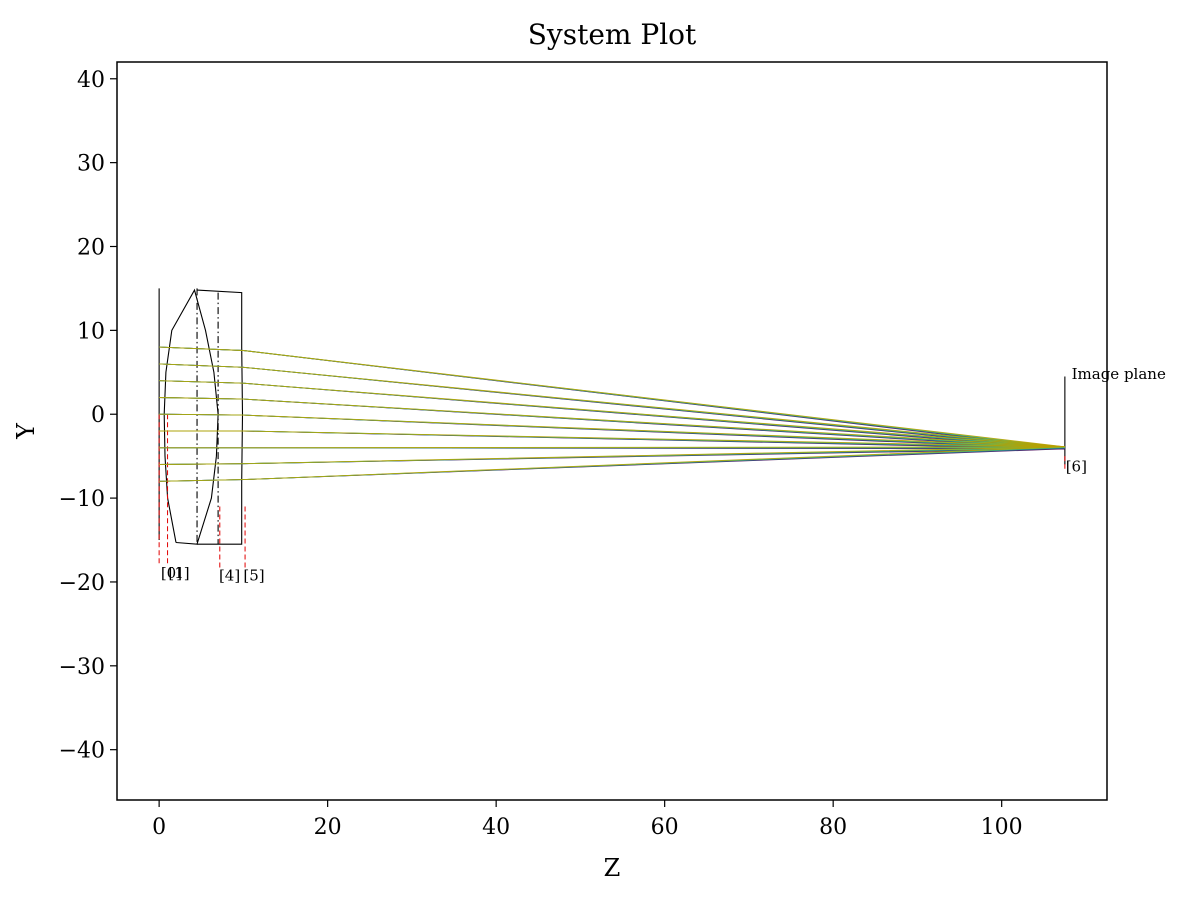 Image resolution: width=1188 pixels, height=900 pixels. Describe the element at coordinates (612, 34) in the screenshot. I see `chart-title: System Plot` at that location.